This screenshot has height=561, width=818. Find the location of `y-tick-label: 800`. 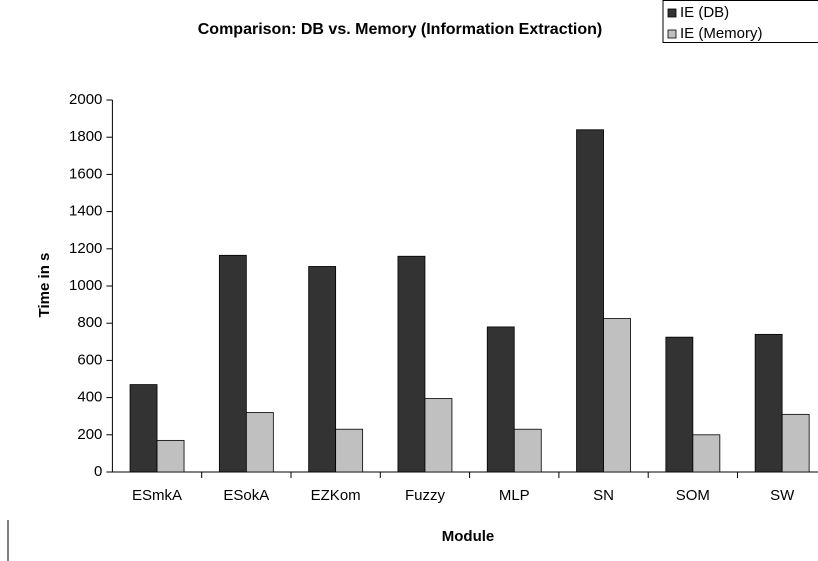

y-tick-label: 800 is located at coordinates (89, 322).